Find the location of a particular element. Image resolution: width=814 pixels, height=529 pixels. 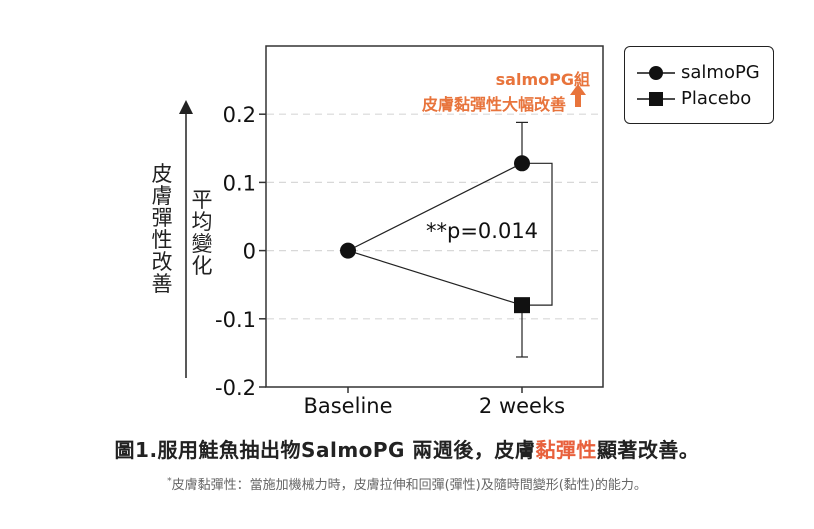

y-tick-label: 0.2 is located at coordinates (239, 115).